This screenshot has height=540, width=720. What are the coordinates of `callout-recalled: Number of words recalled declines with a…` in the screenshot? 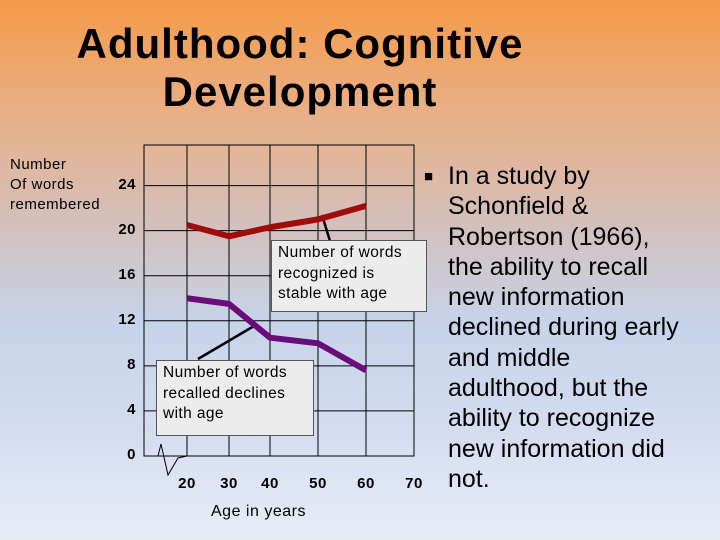 It's located at (235, 398).